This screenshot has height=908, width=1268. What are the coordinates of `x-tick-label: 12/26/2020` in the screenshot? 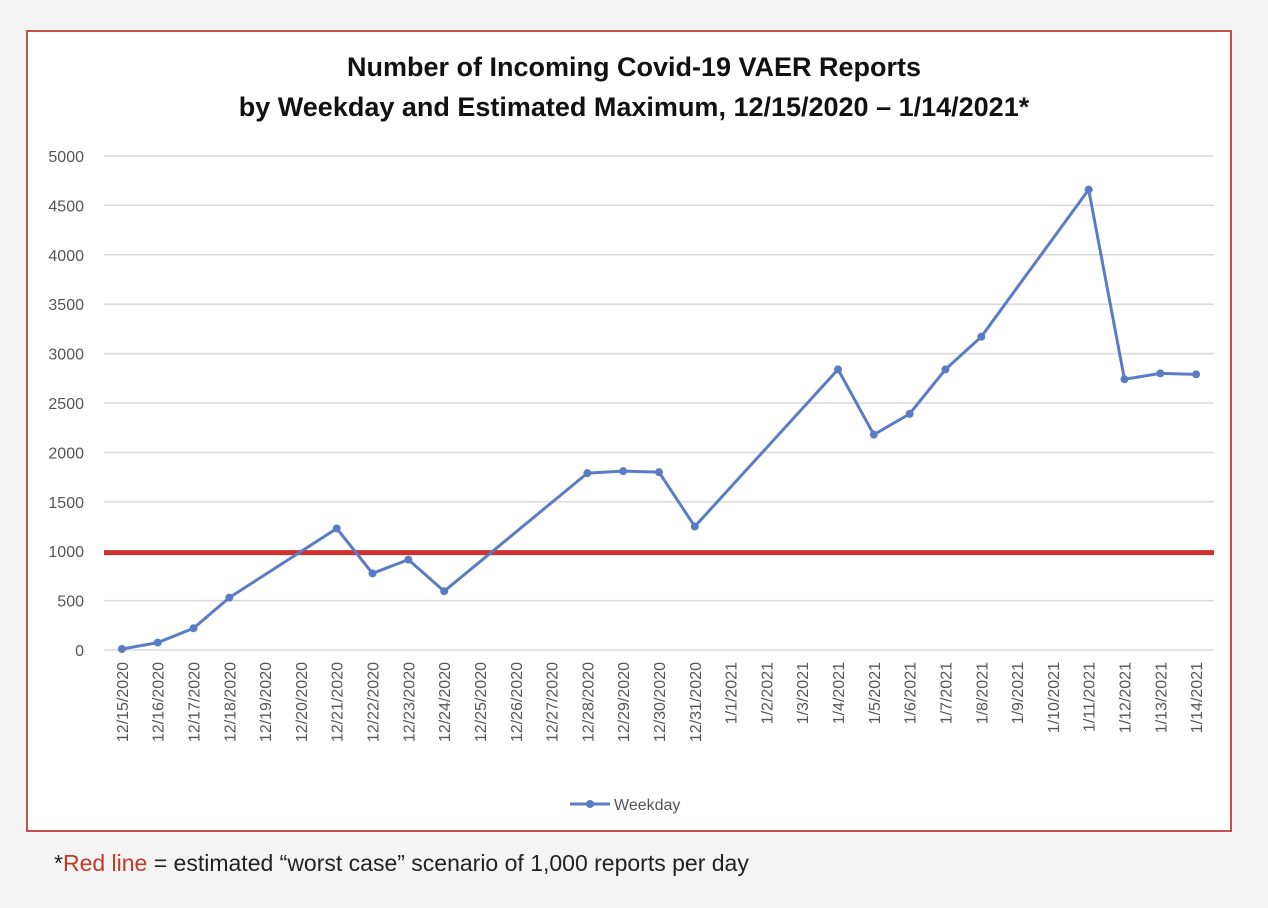 It's located at (517, 702).